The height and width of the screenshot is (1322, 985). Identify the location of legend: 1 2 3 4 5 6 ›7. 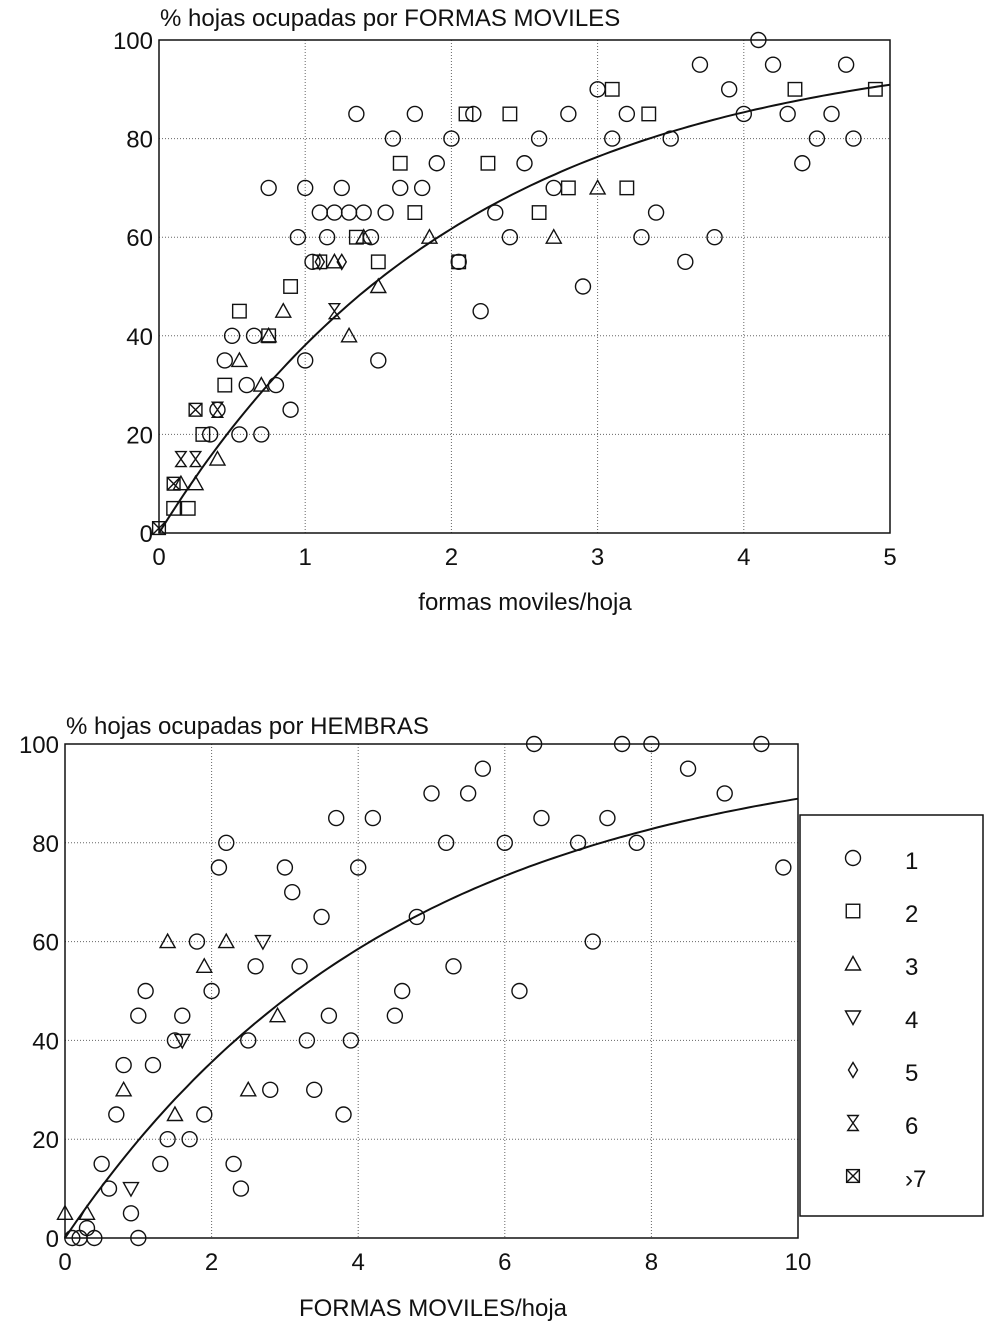
(891, 1015).